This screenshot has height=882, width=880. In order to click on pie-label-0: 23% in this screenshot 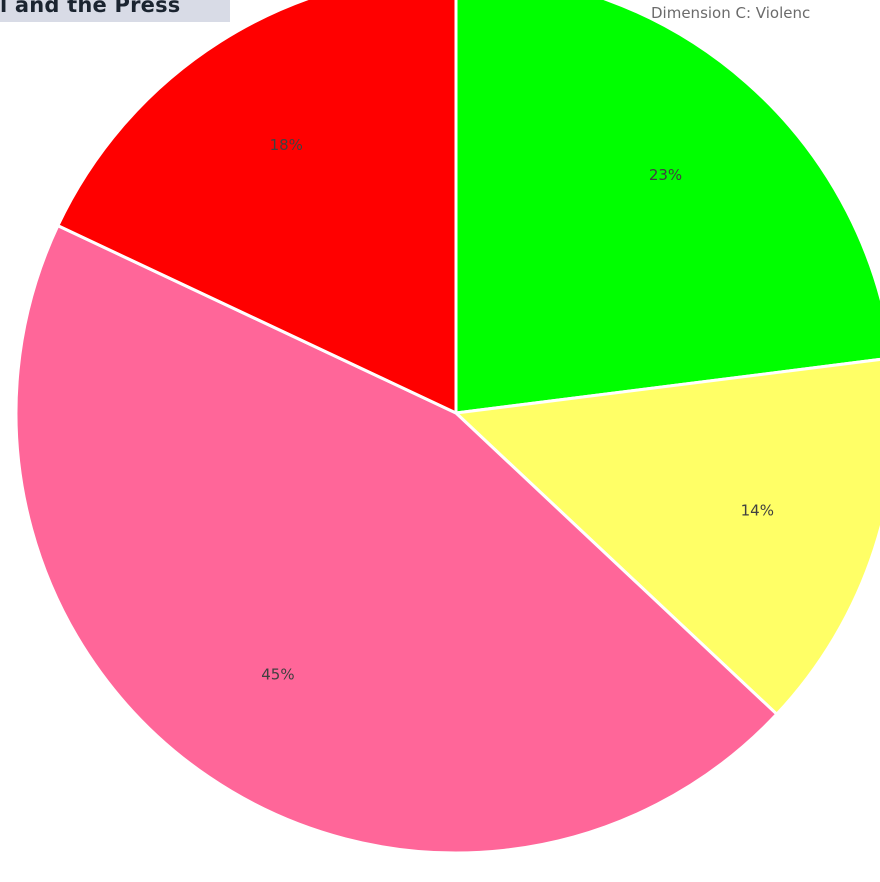, I will do `click(665, 175)`.